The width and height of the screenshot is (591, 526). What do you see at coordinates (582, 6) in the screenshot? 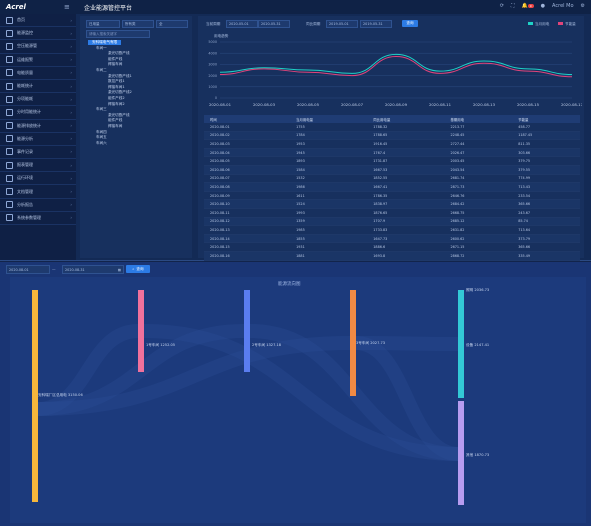
I see `gear-icon: ⚙` at bounding box center [582, 6].